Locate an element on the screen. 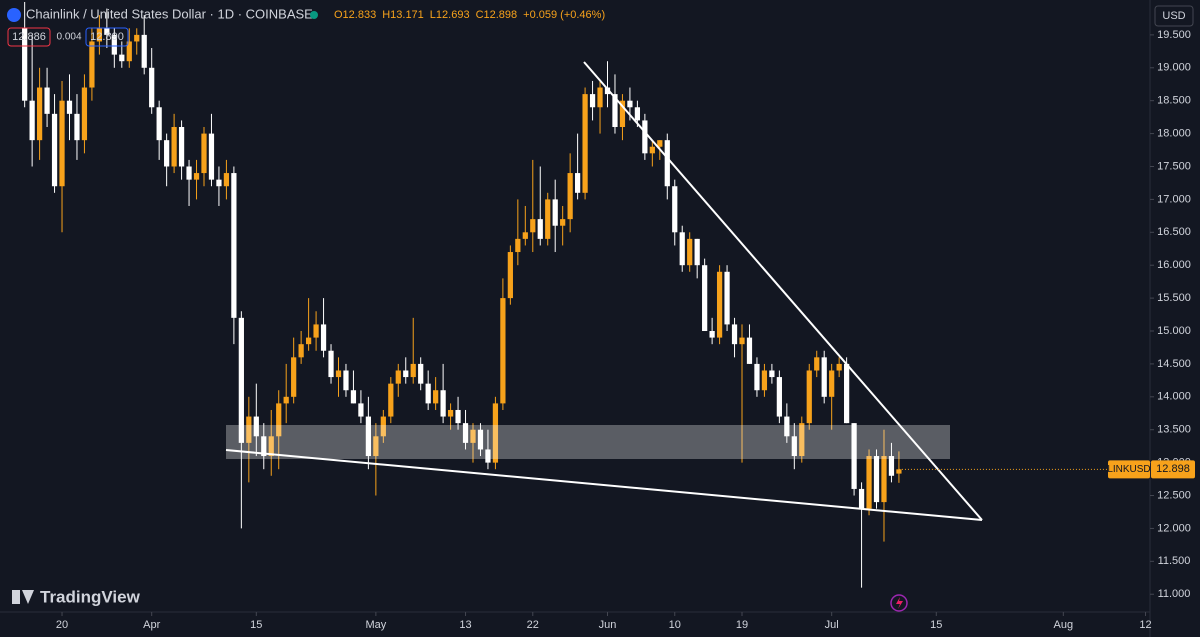 The width and height of the screenshot is (1200, 637). logo-mark is located at coordinates (28, 597).